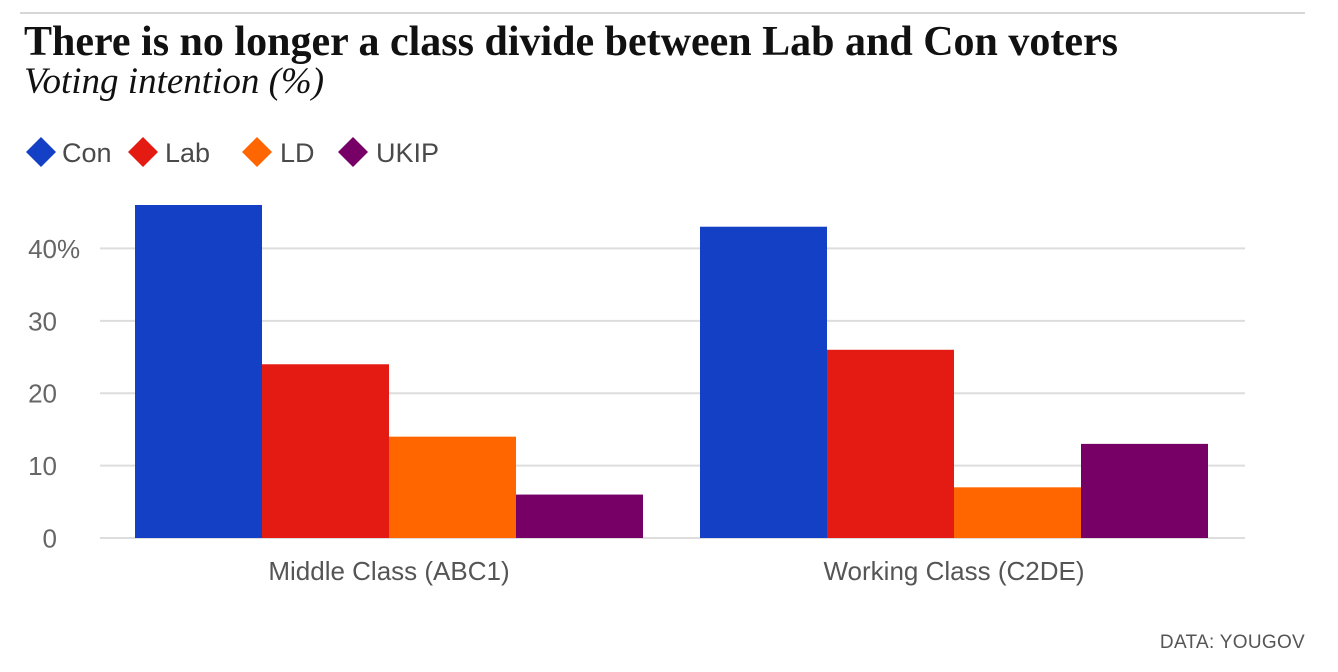 The image size is (1338, 672). I want to click on y-tick-label: 0, so click(50, 539).